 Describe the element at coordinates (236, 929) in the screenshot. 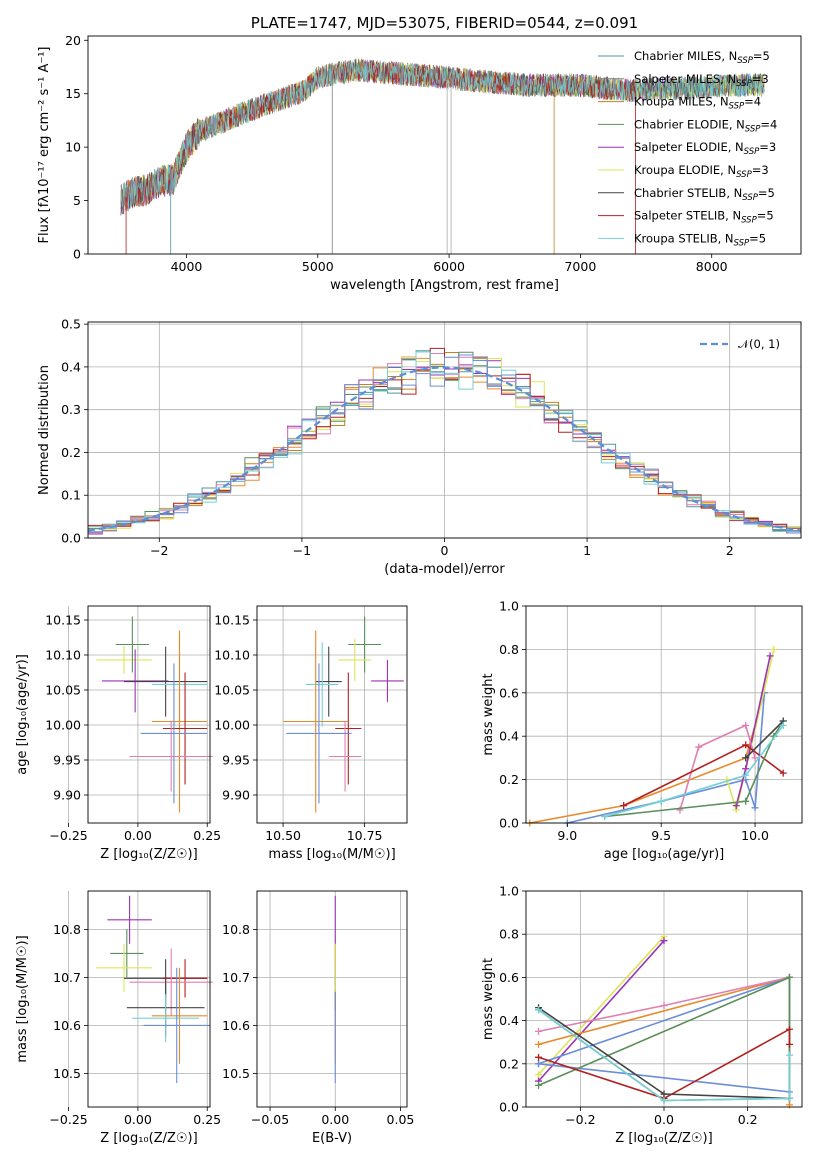

I see `y-tick-label: 10.8` at that location.